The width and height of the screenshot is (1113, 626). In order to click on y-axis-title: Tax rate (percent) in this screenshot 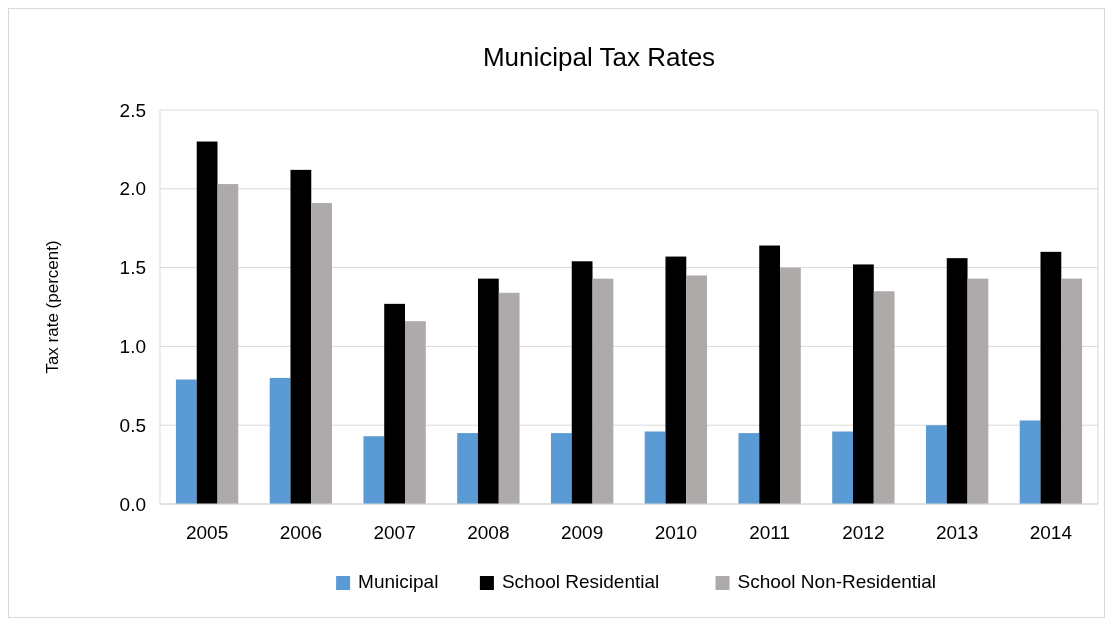, I will do `click(52, 307)`.